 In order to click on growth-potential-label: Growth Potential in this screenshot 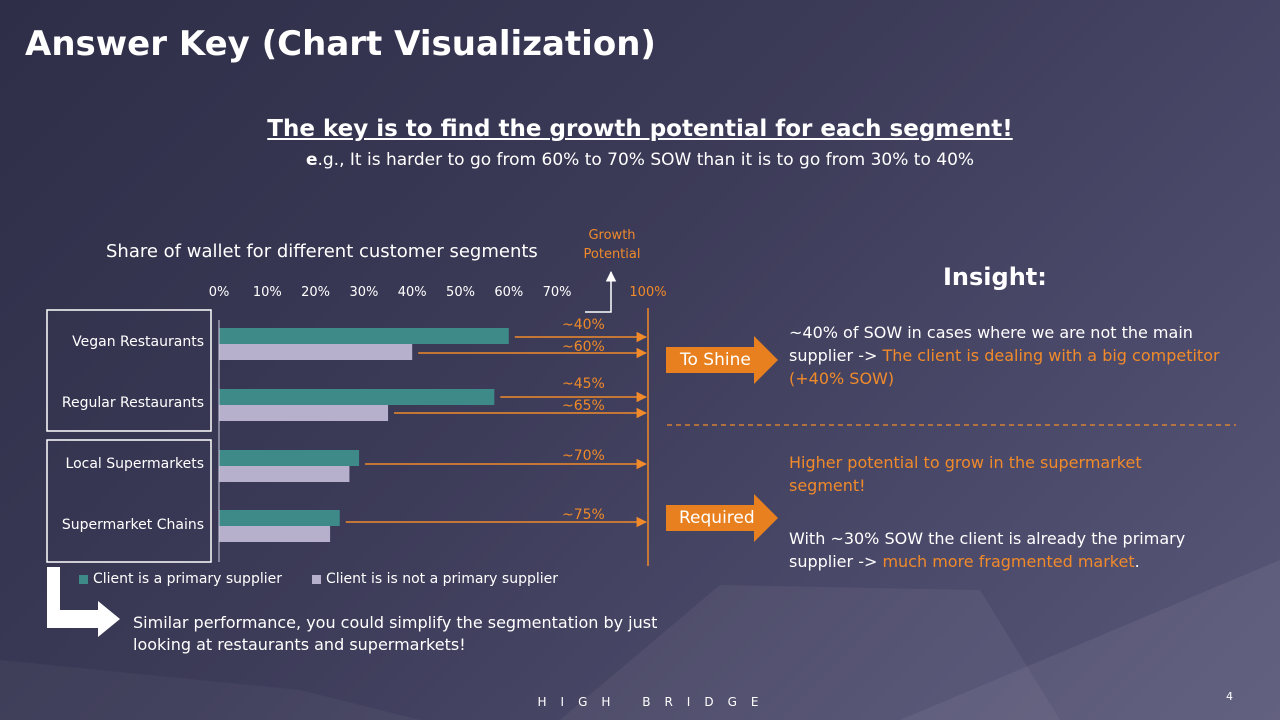, I will do `click(612, 245)`.